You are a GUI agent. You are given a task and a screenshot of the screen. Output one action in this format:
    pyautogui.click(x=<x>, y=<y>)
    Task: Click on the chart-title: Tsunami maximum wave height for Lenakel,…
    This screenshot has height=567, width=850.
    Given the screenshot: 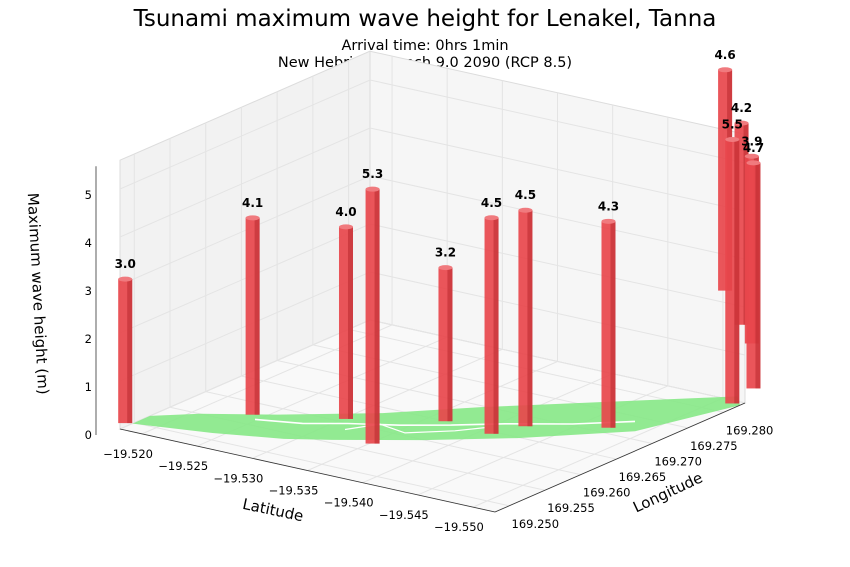 What is the action you would take?
    pyautogui.click(x=425, y=19)
    